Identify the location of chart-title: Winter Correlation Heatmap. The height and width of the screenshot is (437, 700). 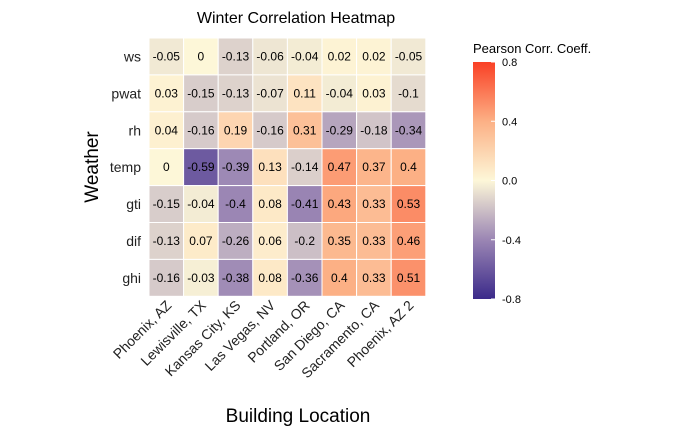
(296, 18).